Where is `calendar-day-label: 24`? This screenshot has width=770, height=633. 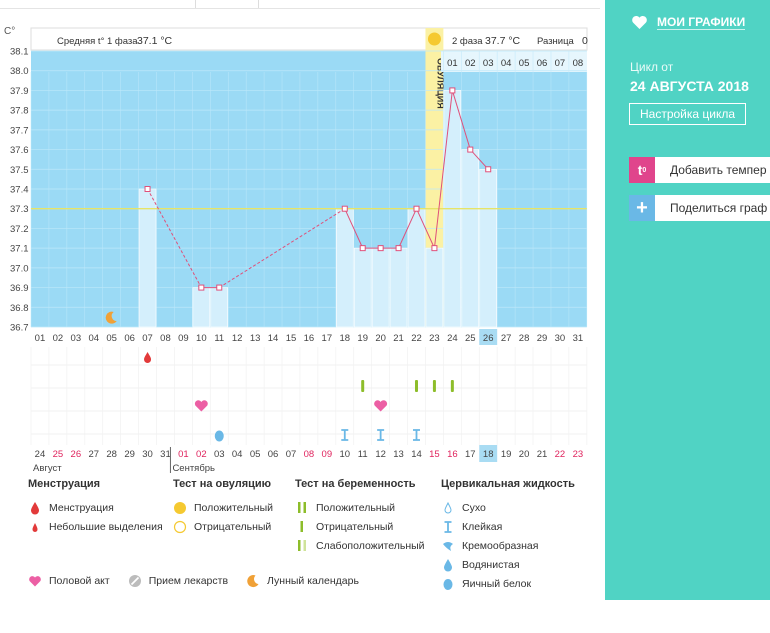
calendar-day-label: 24 is located at coordinates (40, 454).